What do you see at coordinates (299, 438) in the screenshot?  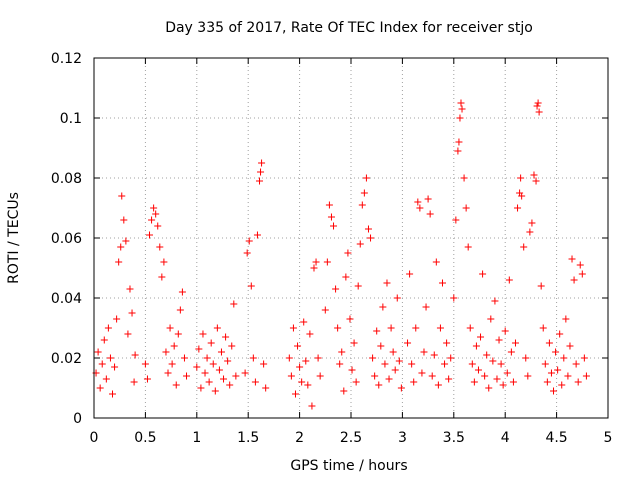 I see `x-tick-label: 2` at bounding box center [299, 438].